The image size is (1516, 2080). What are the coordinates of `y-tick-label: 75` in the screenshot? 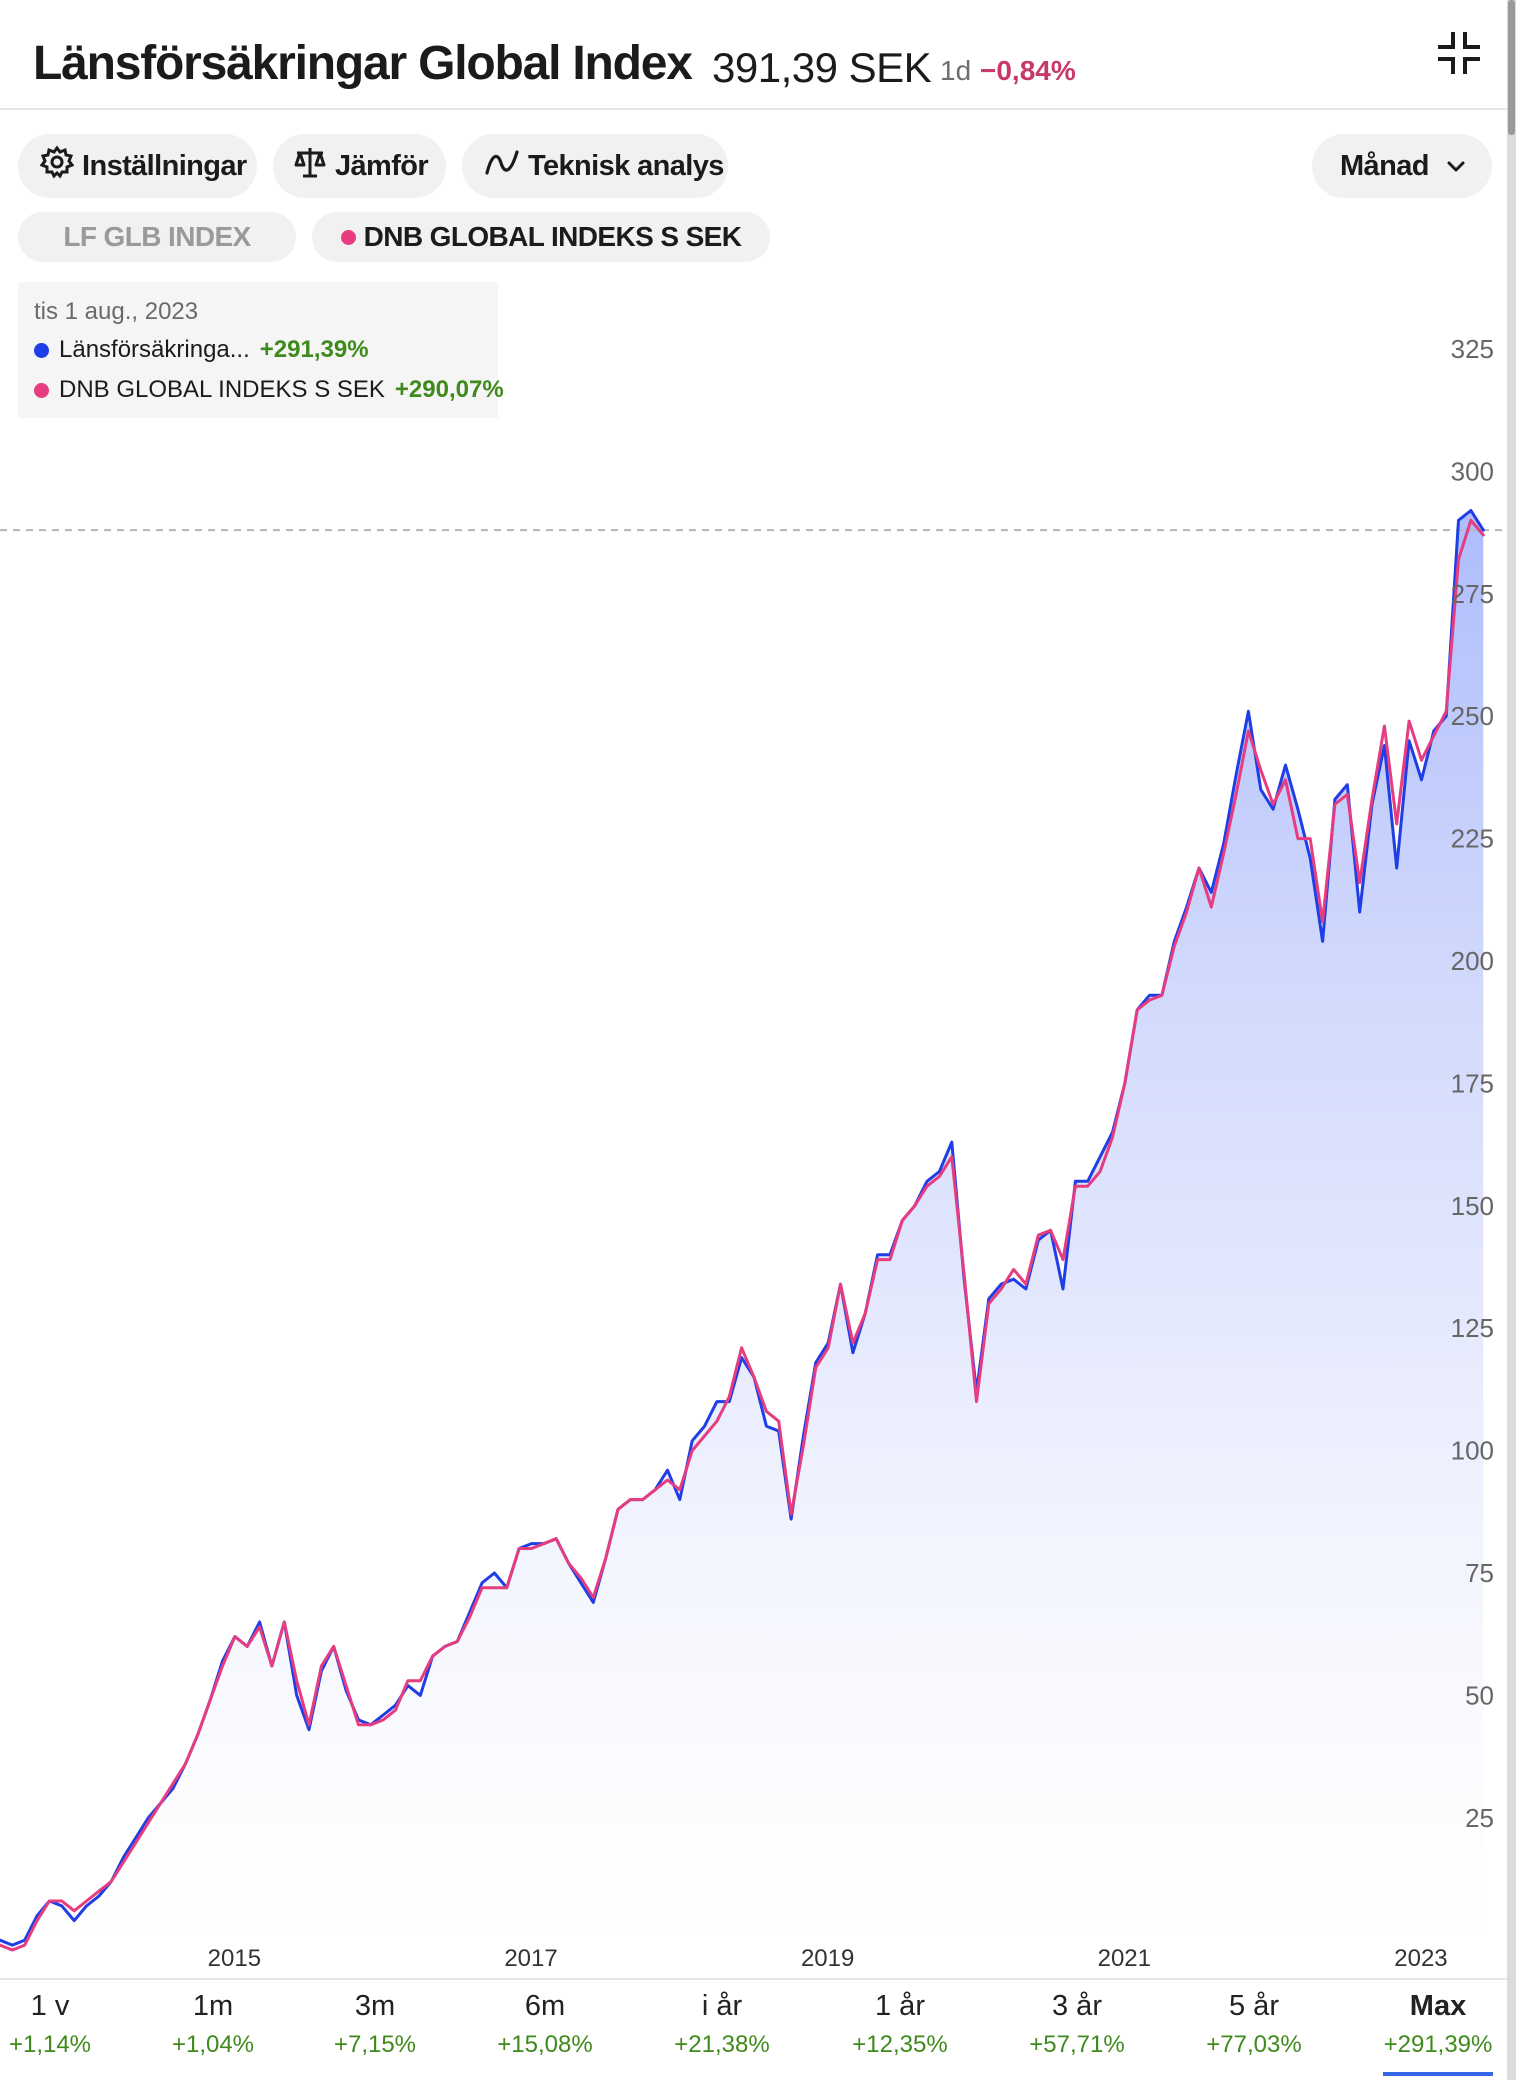 It's located at (1479, 1573).